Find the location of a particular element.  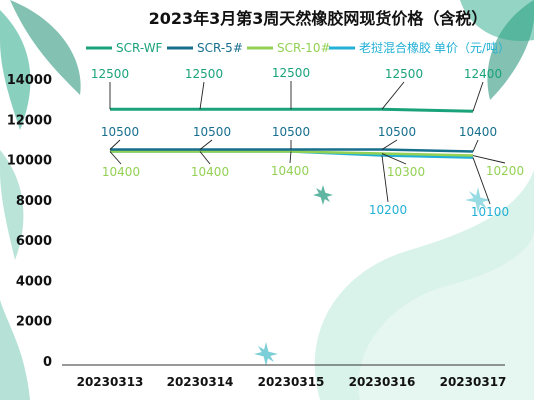

y-tick-label: 0 is located at coordinates (47, 362).